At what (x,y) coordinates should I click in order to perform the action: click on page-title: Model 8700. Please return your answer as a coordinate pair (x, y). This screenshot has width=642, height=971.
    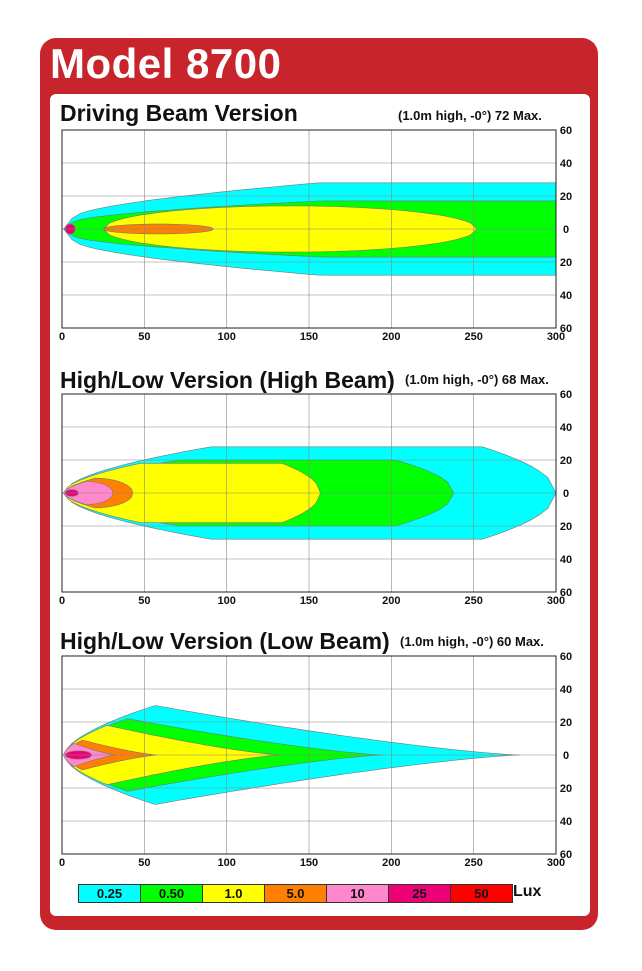
    Looking at the image, I should click on (166, 63).